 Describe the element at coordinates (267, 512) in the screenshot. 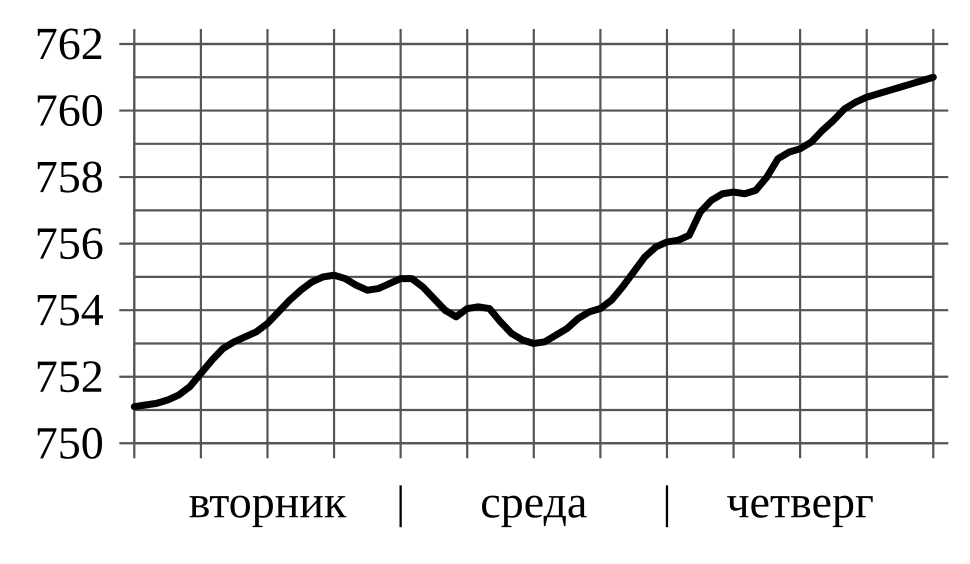

I see `x-tick-label: вторник` at that location.